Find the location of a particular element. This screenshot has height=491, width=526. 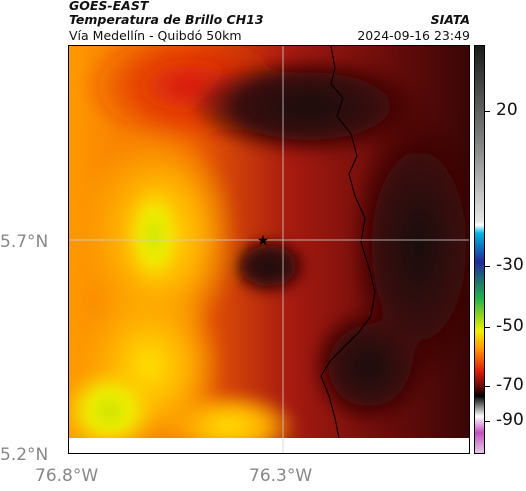

longitude-label-right: 76.3°W is located at coordinates (281, 476).